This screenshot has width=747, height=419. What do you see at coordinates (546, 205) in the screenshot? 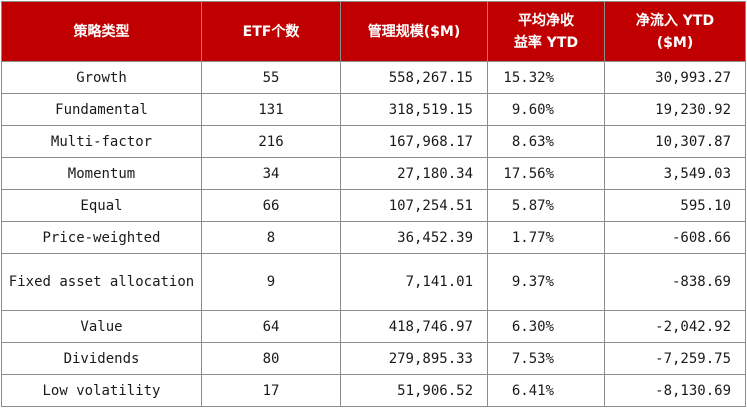
I see `cell-avg-return: 5.87%` at bounding box center [546, 205].